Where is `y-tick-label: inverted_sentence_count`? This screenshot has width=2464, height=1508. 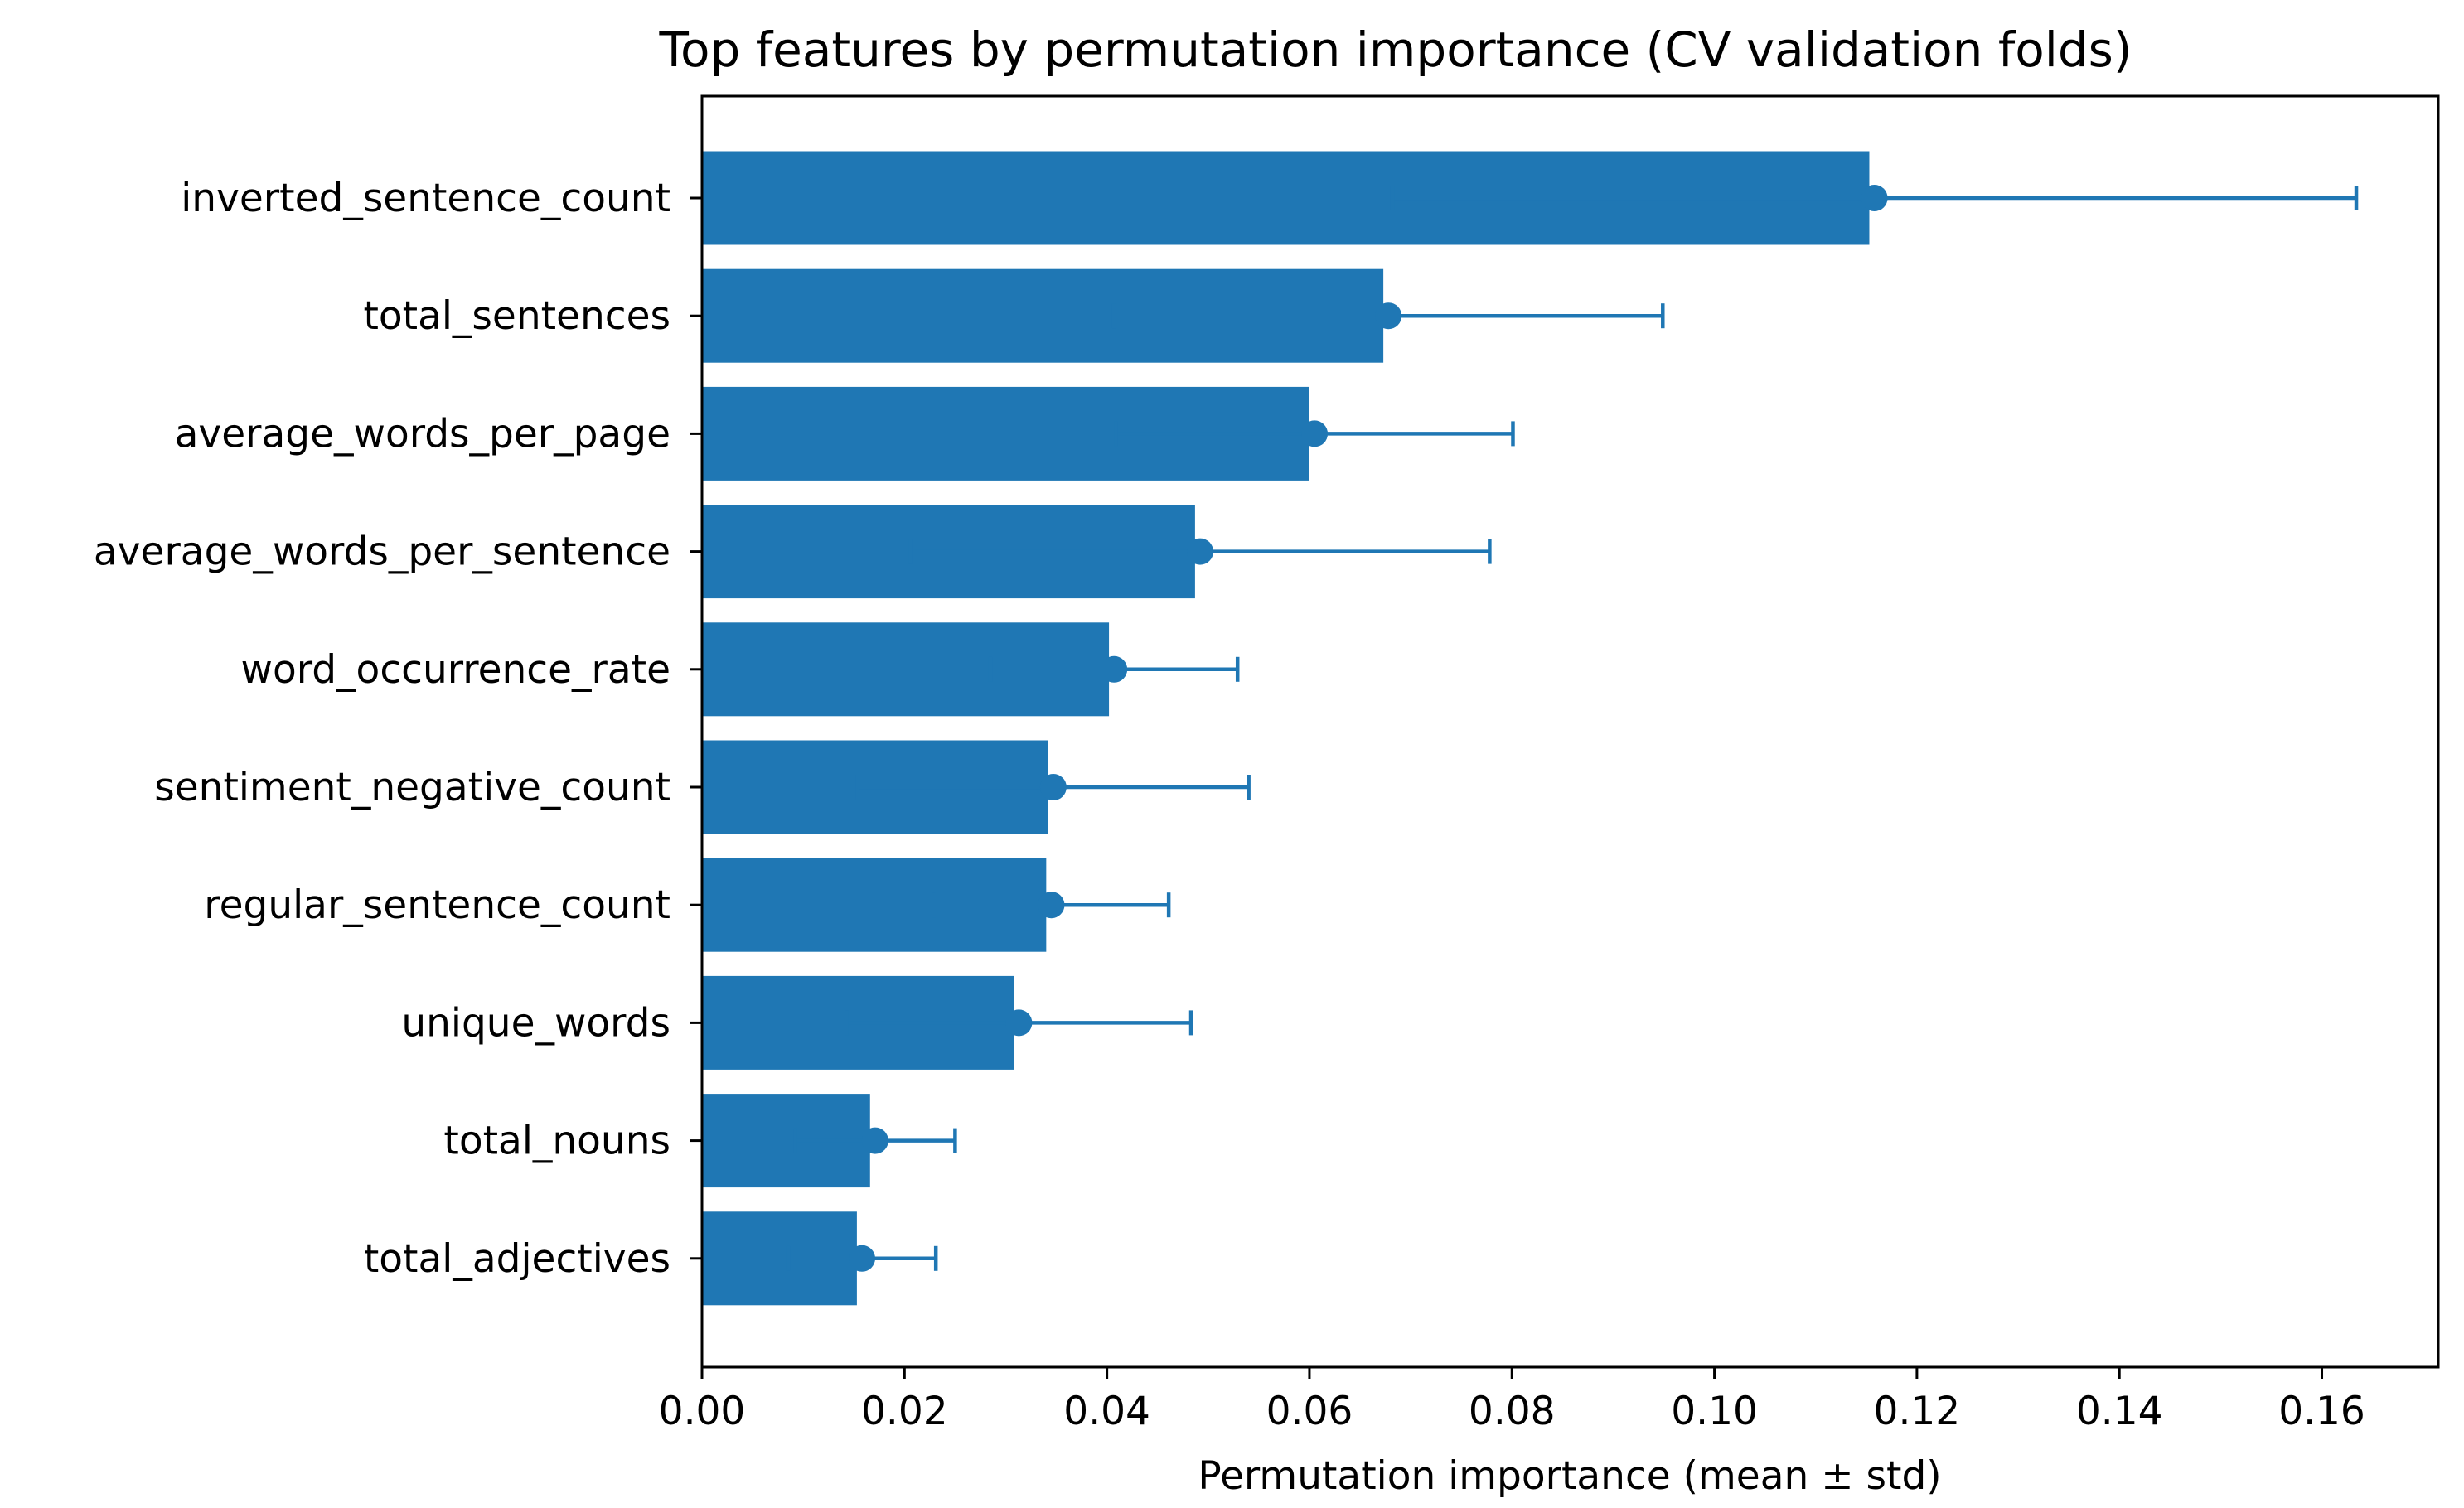
y-tick-label: inverted_sentence_count is located at coordinates (425, 198).